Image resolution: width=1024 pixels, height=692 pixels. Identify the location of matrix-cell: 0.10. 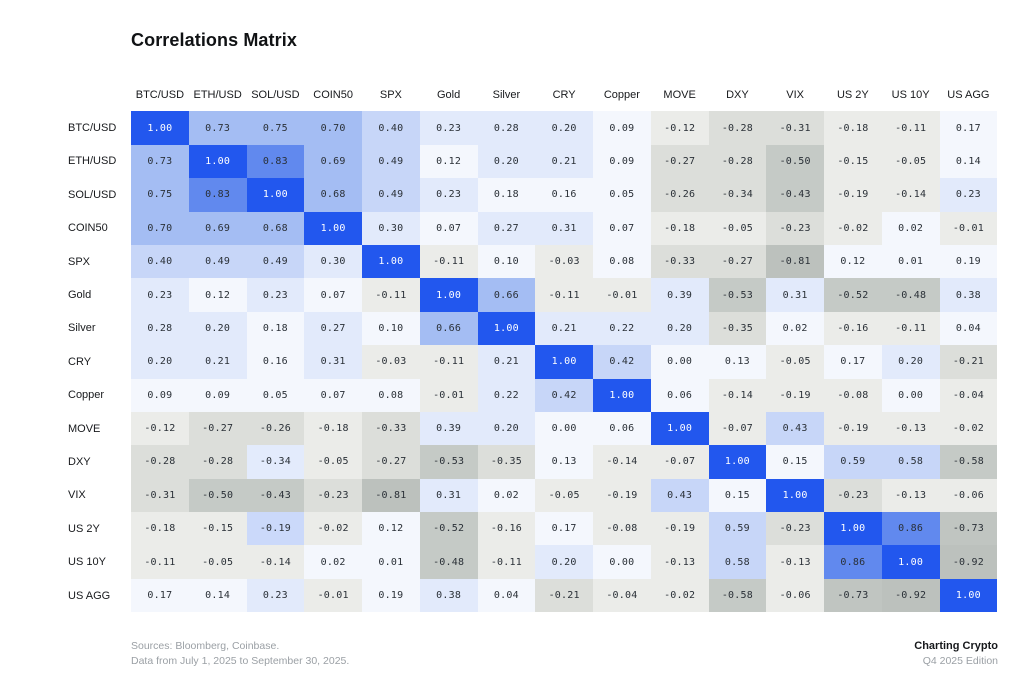
(391, 328).